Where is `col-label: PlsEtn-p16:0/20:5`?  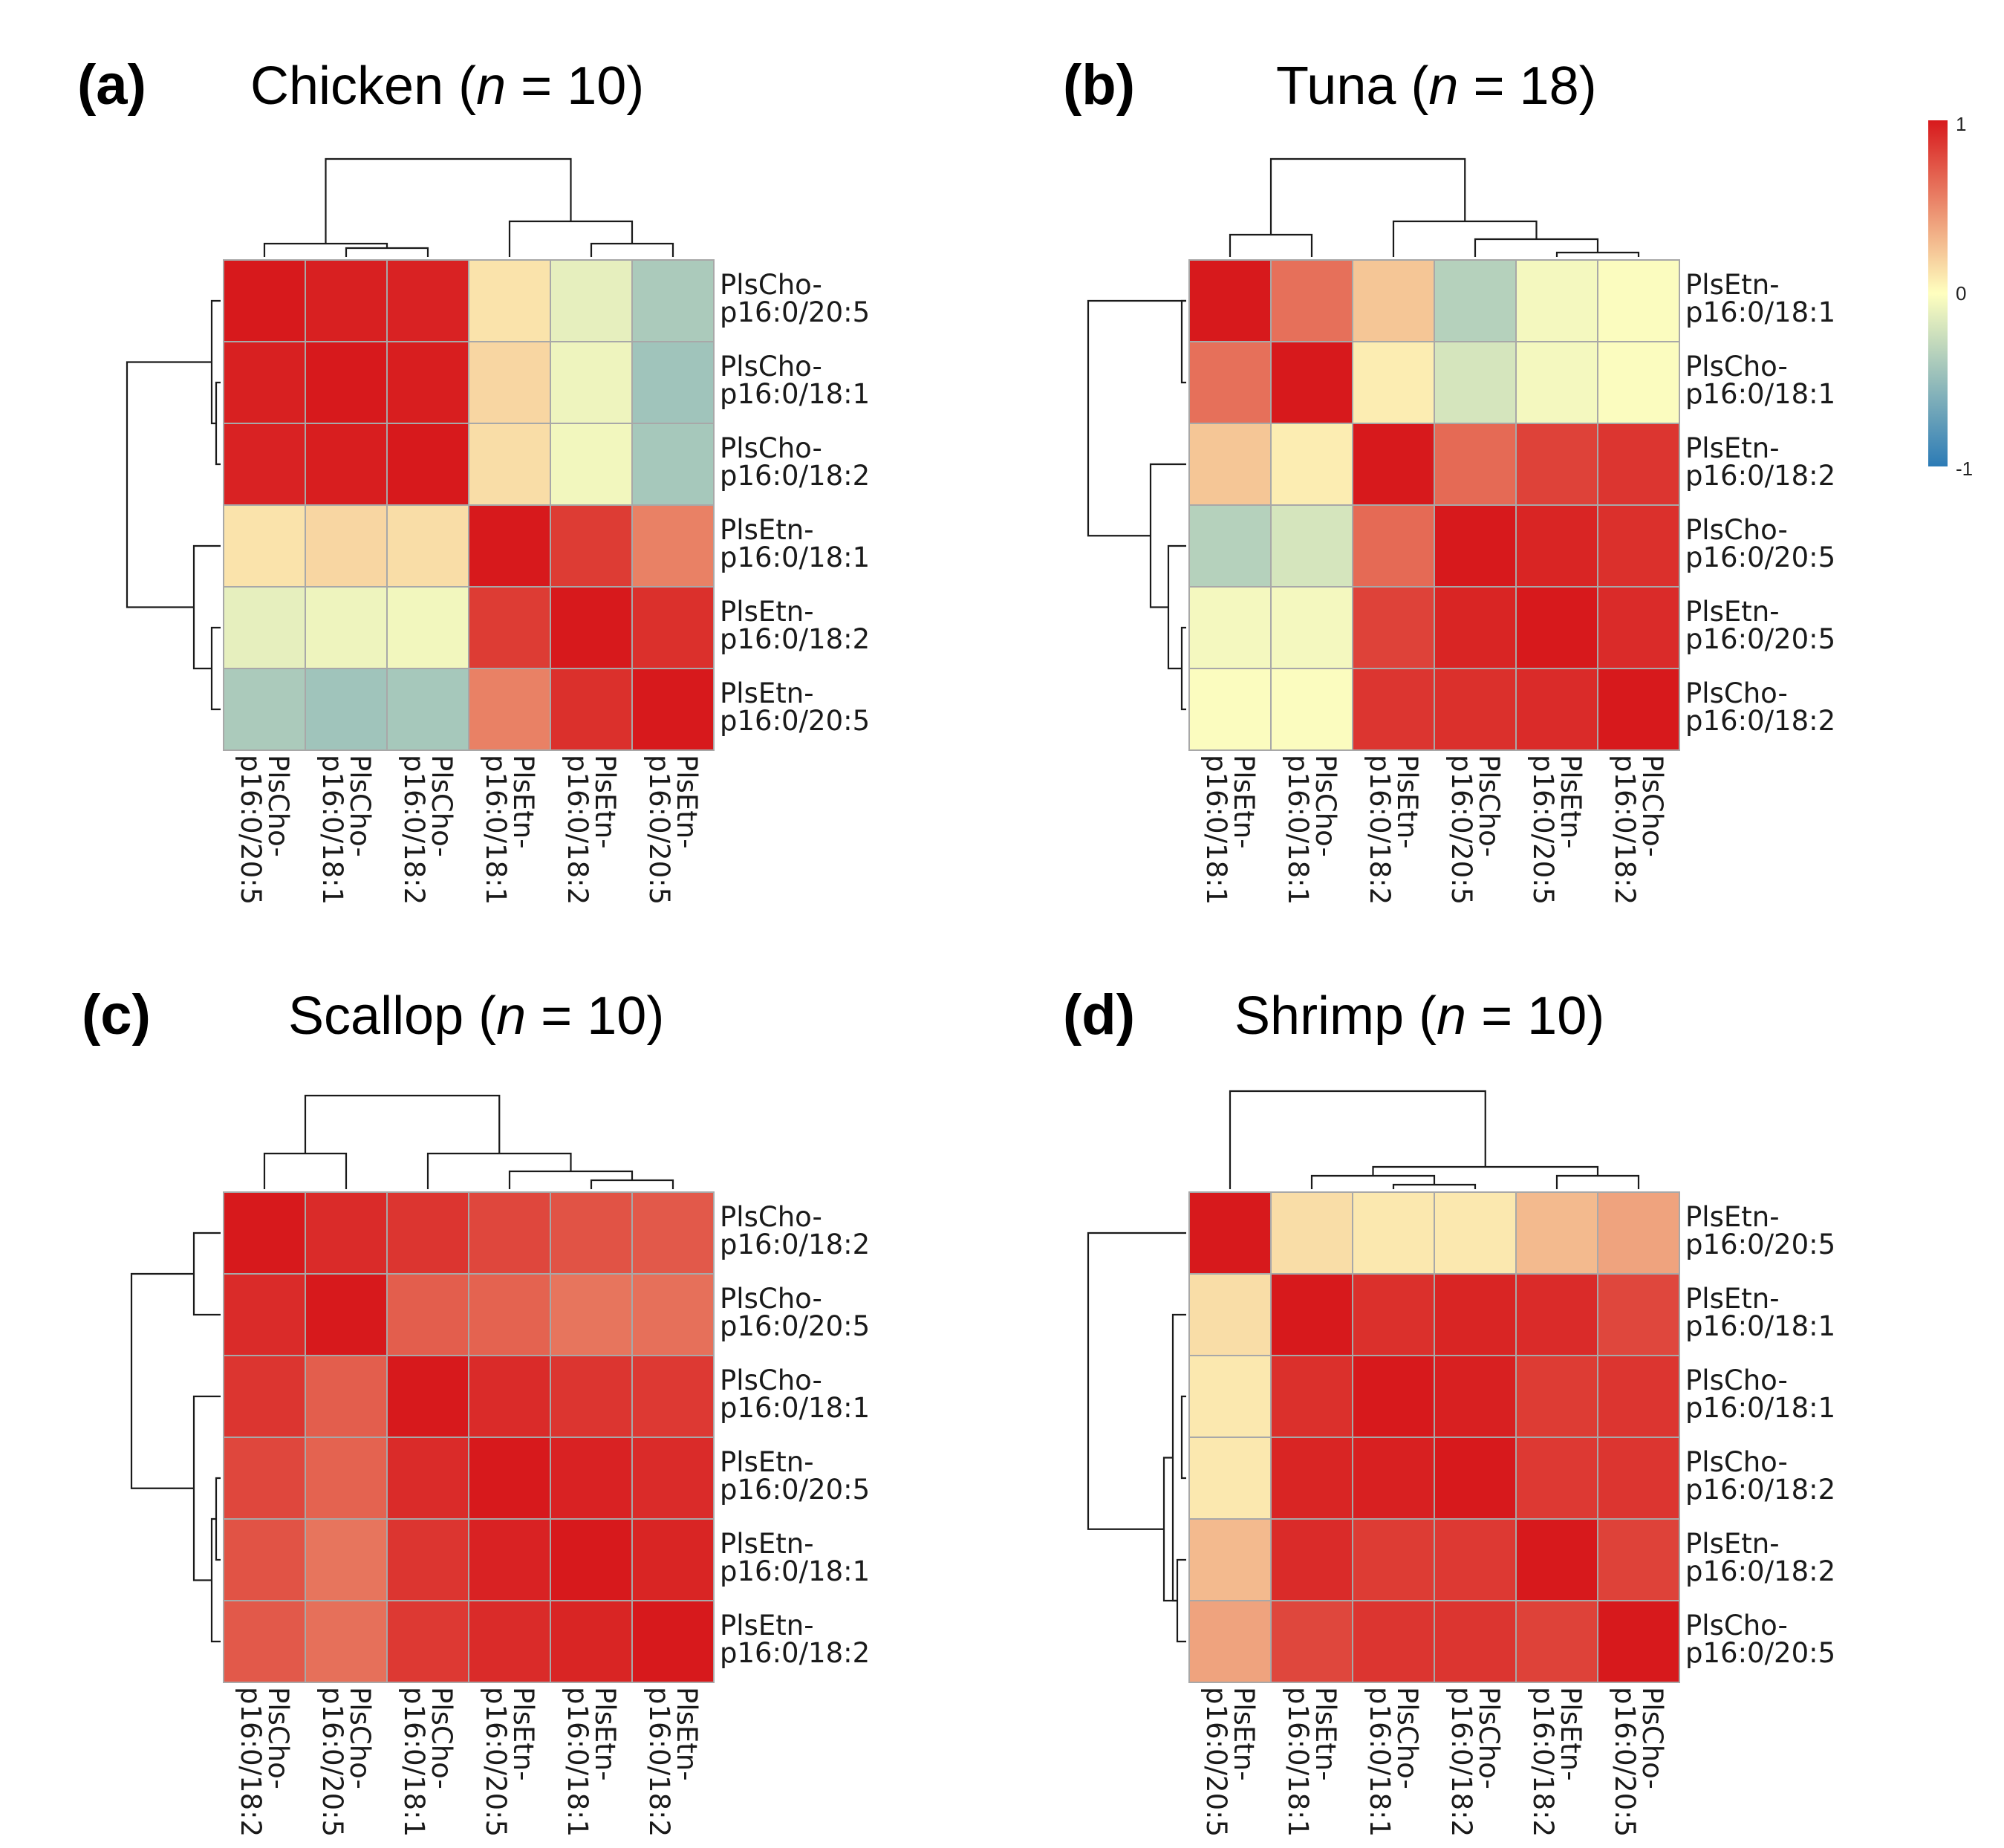
col-label: PlsEtn-p16:0/20:5 is located at coordinates (1557, 830).